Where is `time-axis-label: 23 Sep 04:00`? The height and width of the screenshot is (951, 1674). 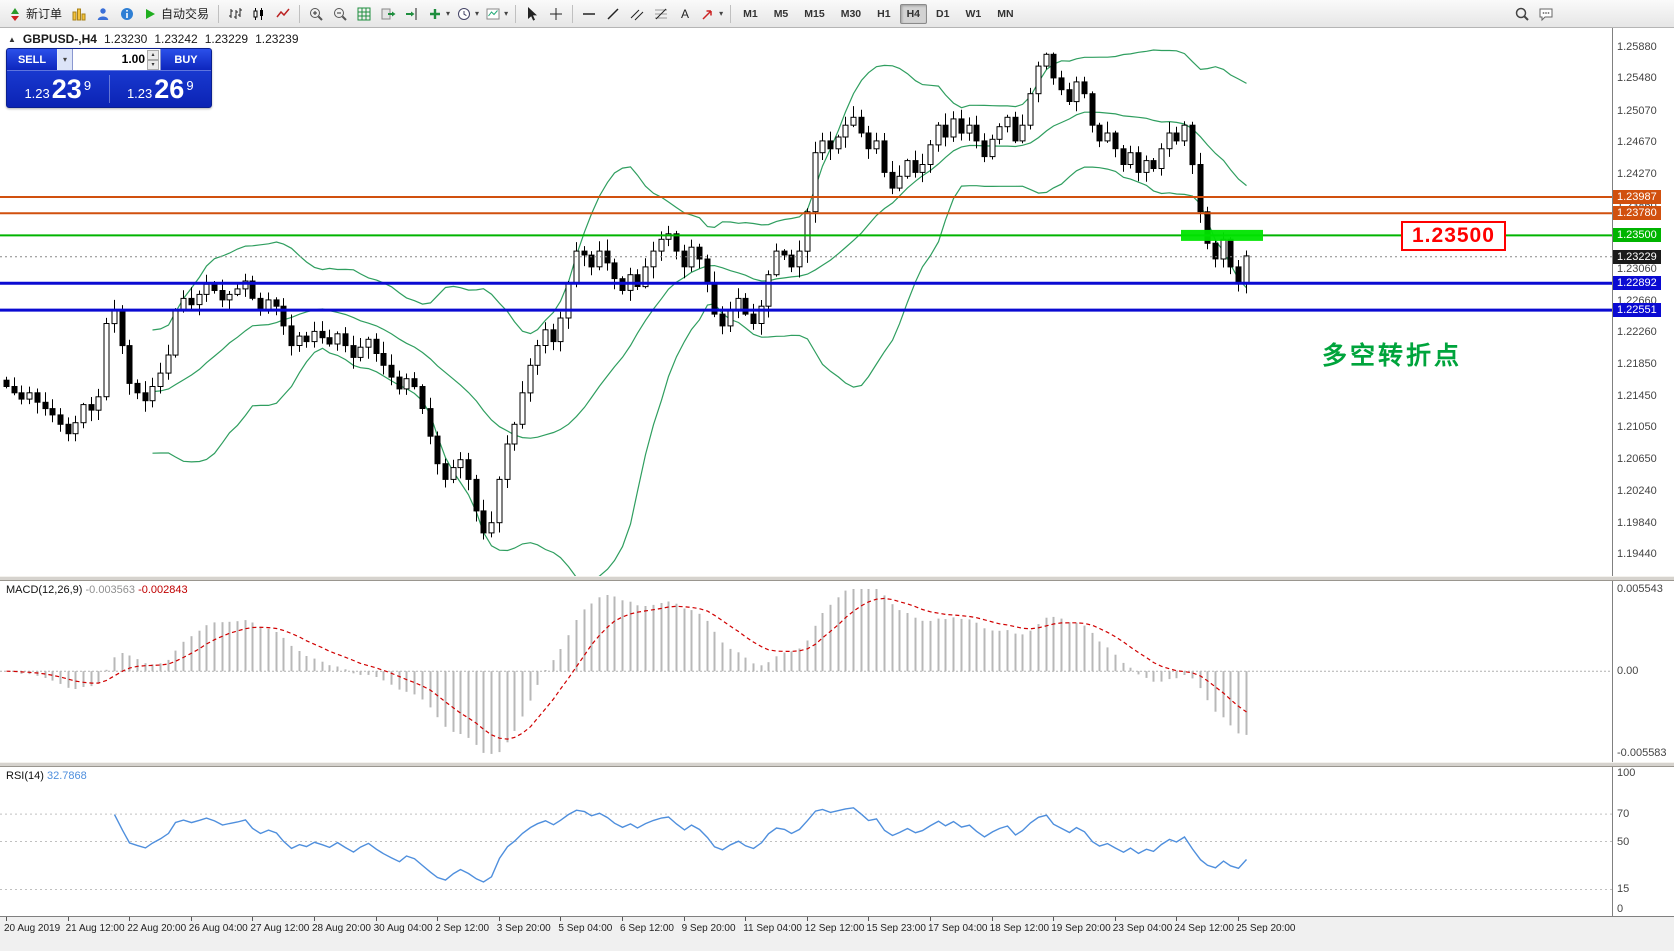 time-axis-label: 23 Sep 04:00 is located at coordinates (1142, 928).